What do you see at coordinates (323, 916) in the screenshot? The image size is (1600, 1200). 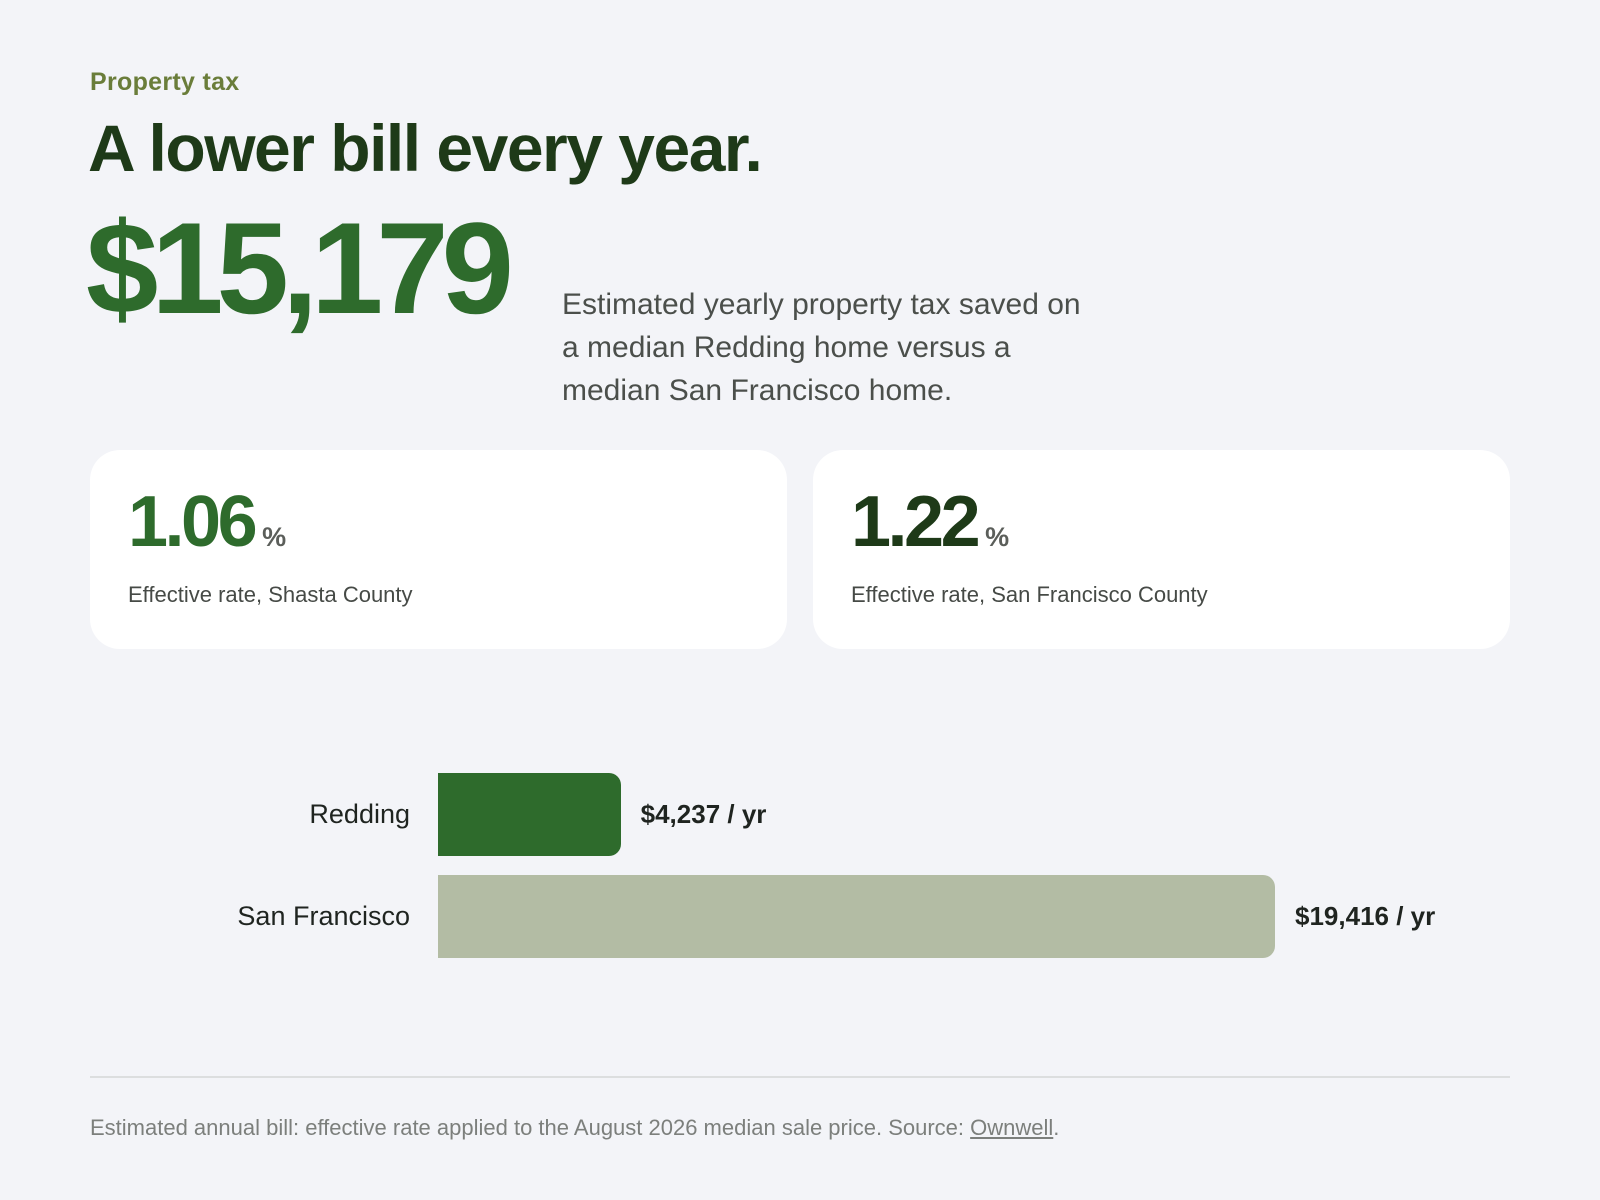 I see `bar-category-label-san-francisco: San Francisco` at bounding box center [323, 916].